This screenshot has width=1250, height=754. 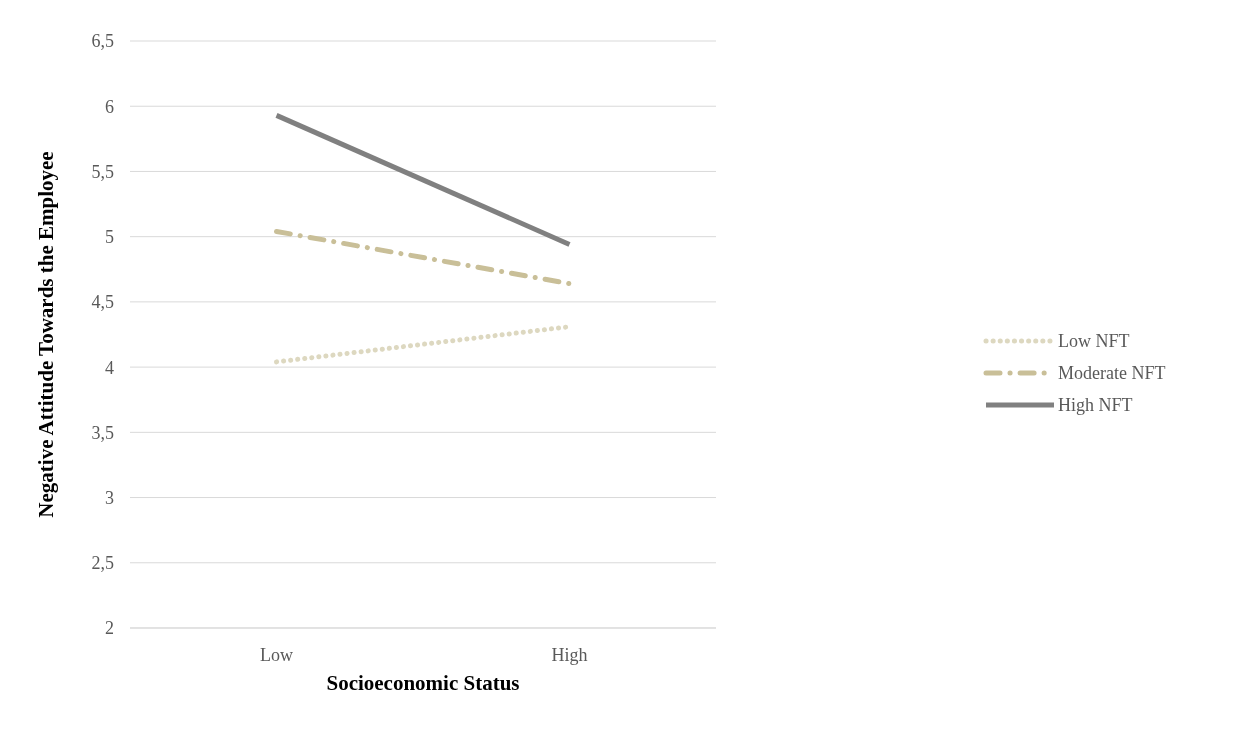 What do you see at coordinates (109, 106) in the screenshot?
I see `y-tick-label: 6` at bounding box center [109, 106].